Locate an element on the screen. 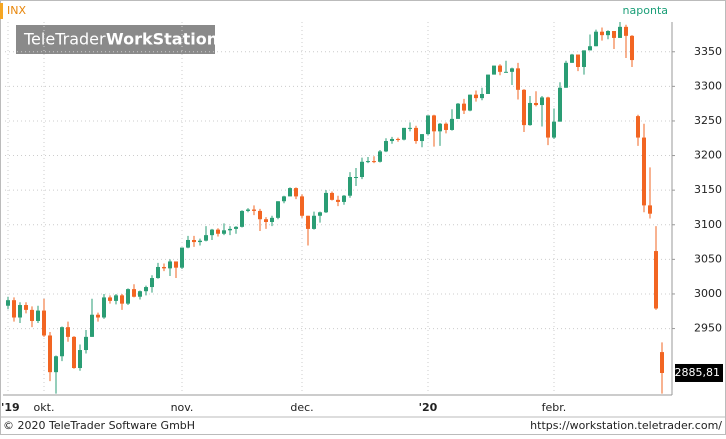 This screenshot has width=726, height=439. y-tick-label: 3050 is located at coordinates (708, 258).